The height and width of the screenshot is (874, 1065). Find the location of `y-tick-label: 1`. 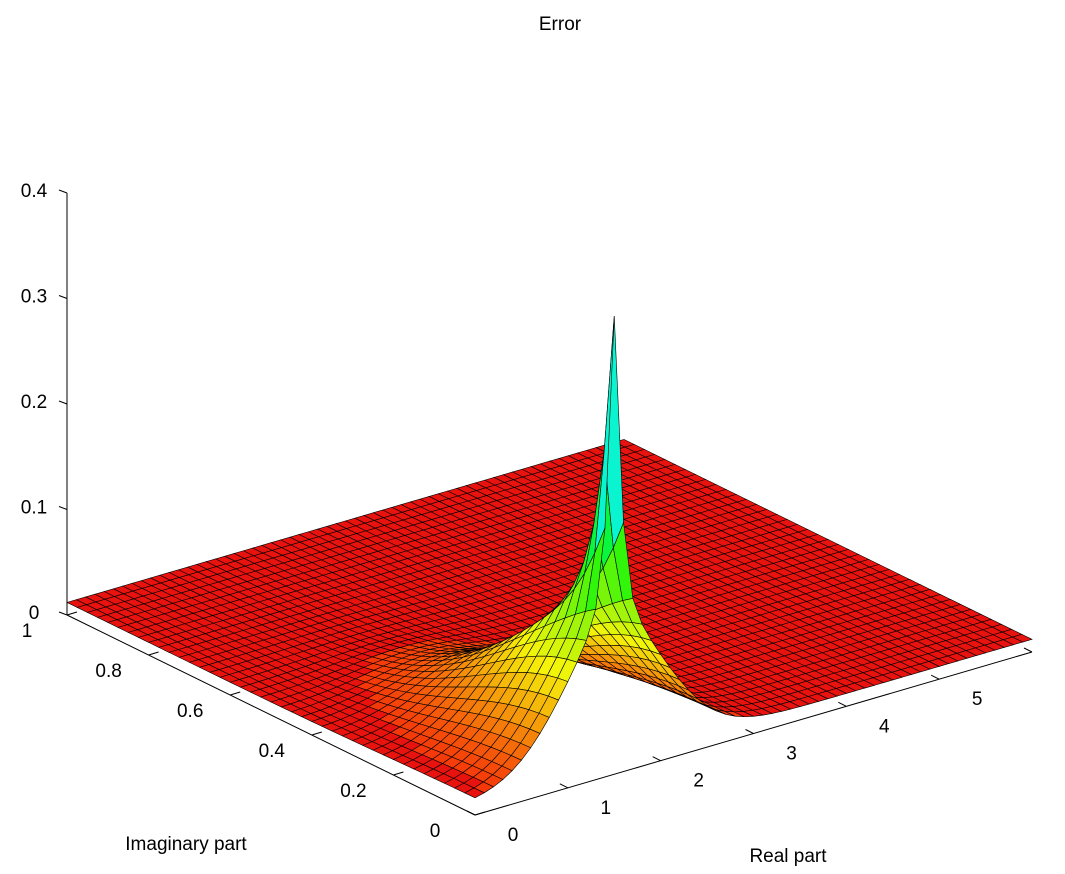

y-tick-label: 1 is located at coordinates (27, 631).